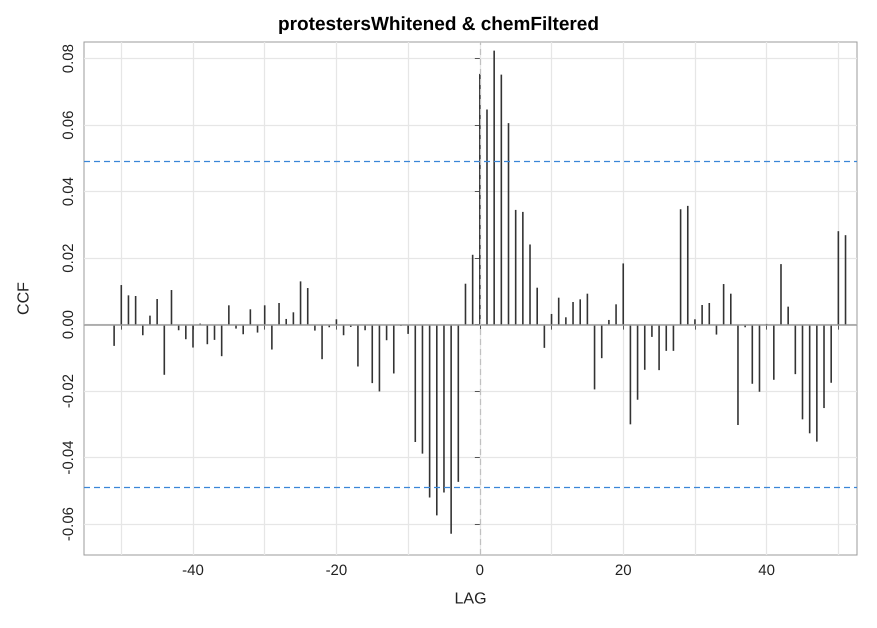 This screenshot has height=628, width=877. What do you see at coordinates (68, 258) in the screenshot?
I see `y-tick-label: 0.02` at bounding box center [68, 258].